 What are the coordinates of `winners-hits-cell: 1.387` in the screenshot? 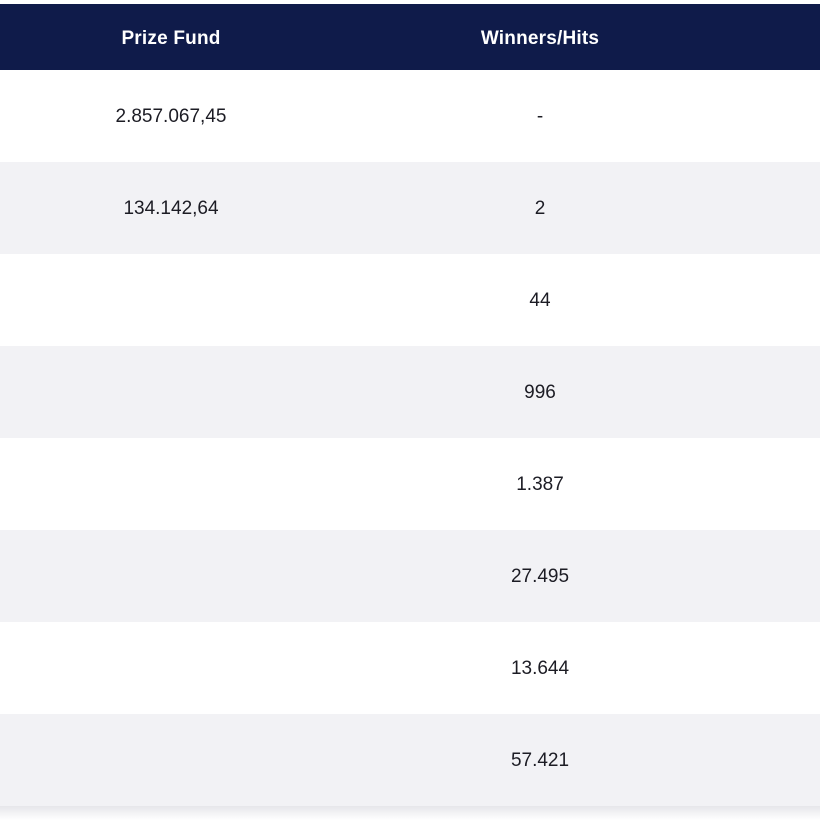 It's located at (540, 484).